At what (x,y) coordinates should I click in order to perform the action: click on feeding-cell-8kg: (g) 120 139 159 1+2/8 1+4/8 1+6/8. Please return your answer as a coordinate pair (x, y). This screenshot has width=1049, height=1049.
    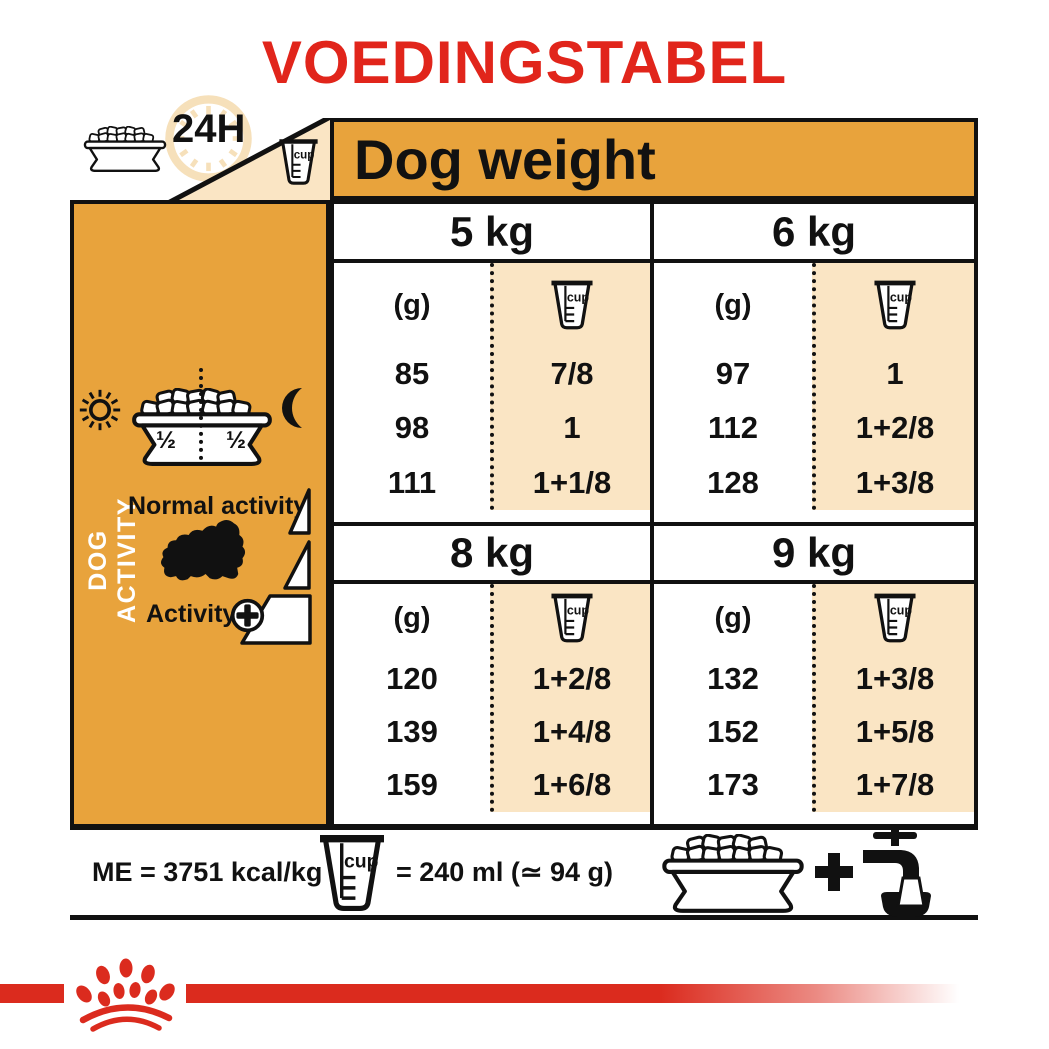
    Looking at the image, I should click on (494, 704).